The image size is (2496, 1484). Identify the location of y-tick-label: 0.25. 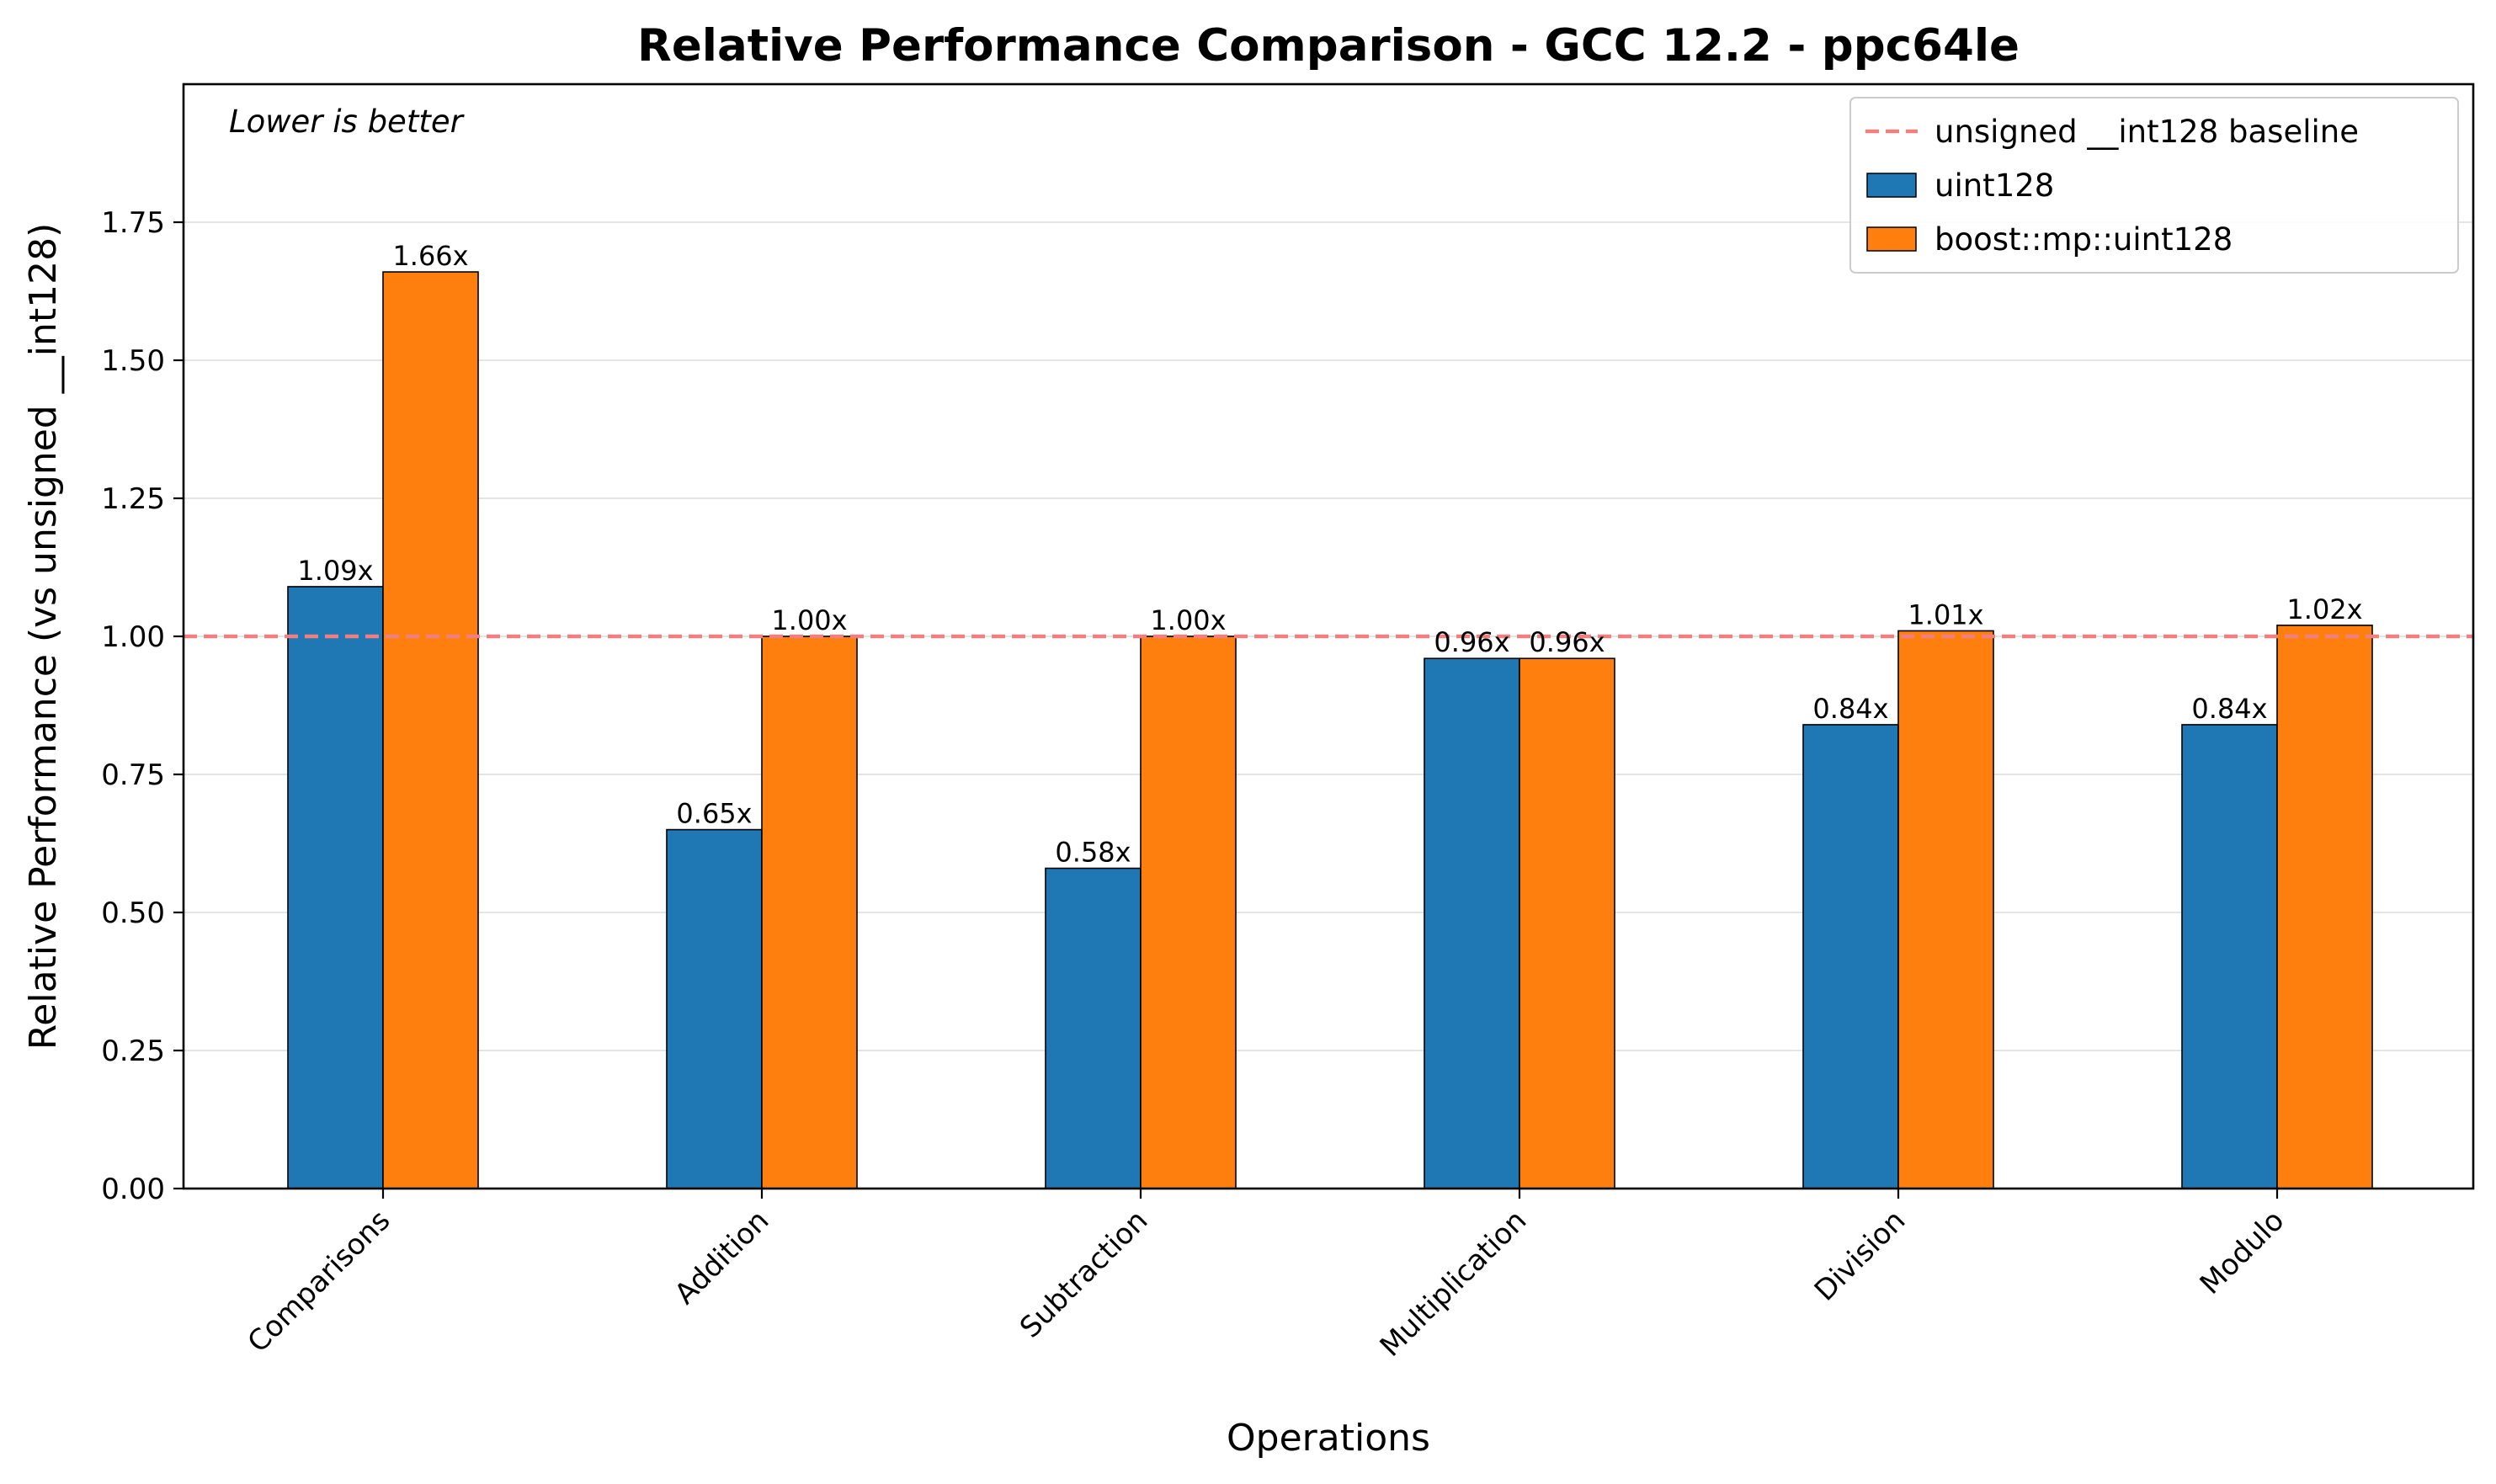
(133, 1051).